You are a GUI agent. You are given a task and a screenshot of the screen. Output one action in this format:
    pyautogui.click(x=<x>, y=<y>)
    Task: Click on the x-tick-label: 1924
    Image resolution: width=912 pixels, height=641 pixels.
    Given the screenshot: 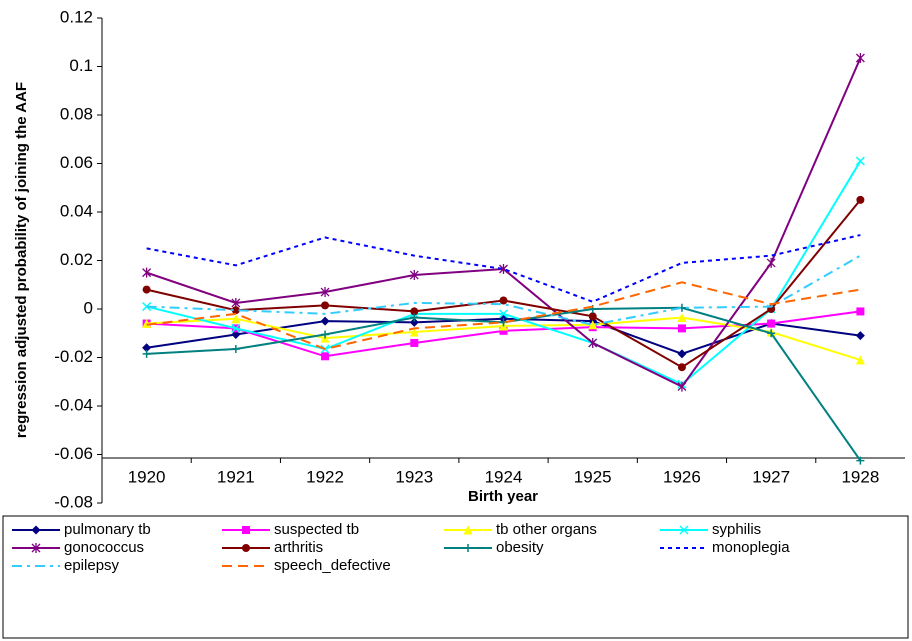 What is the action you would take?
    pyautogui.click(x=504, y=476)
    